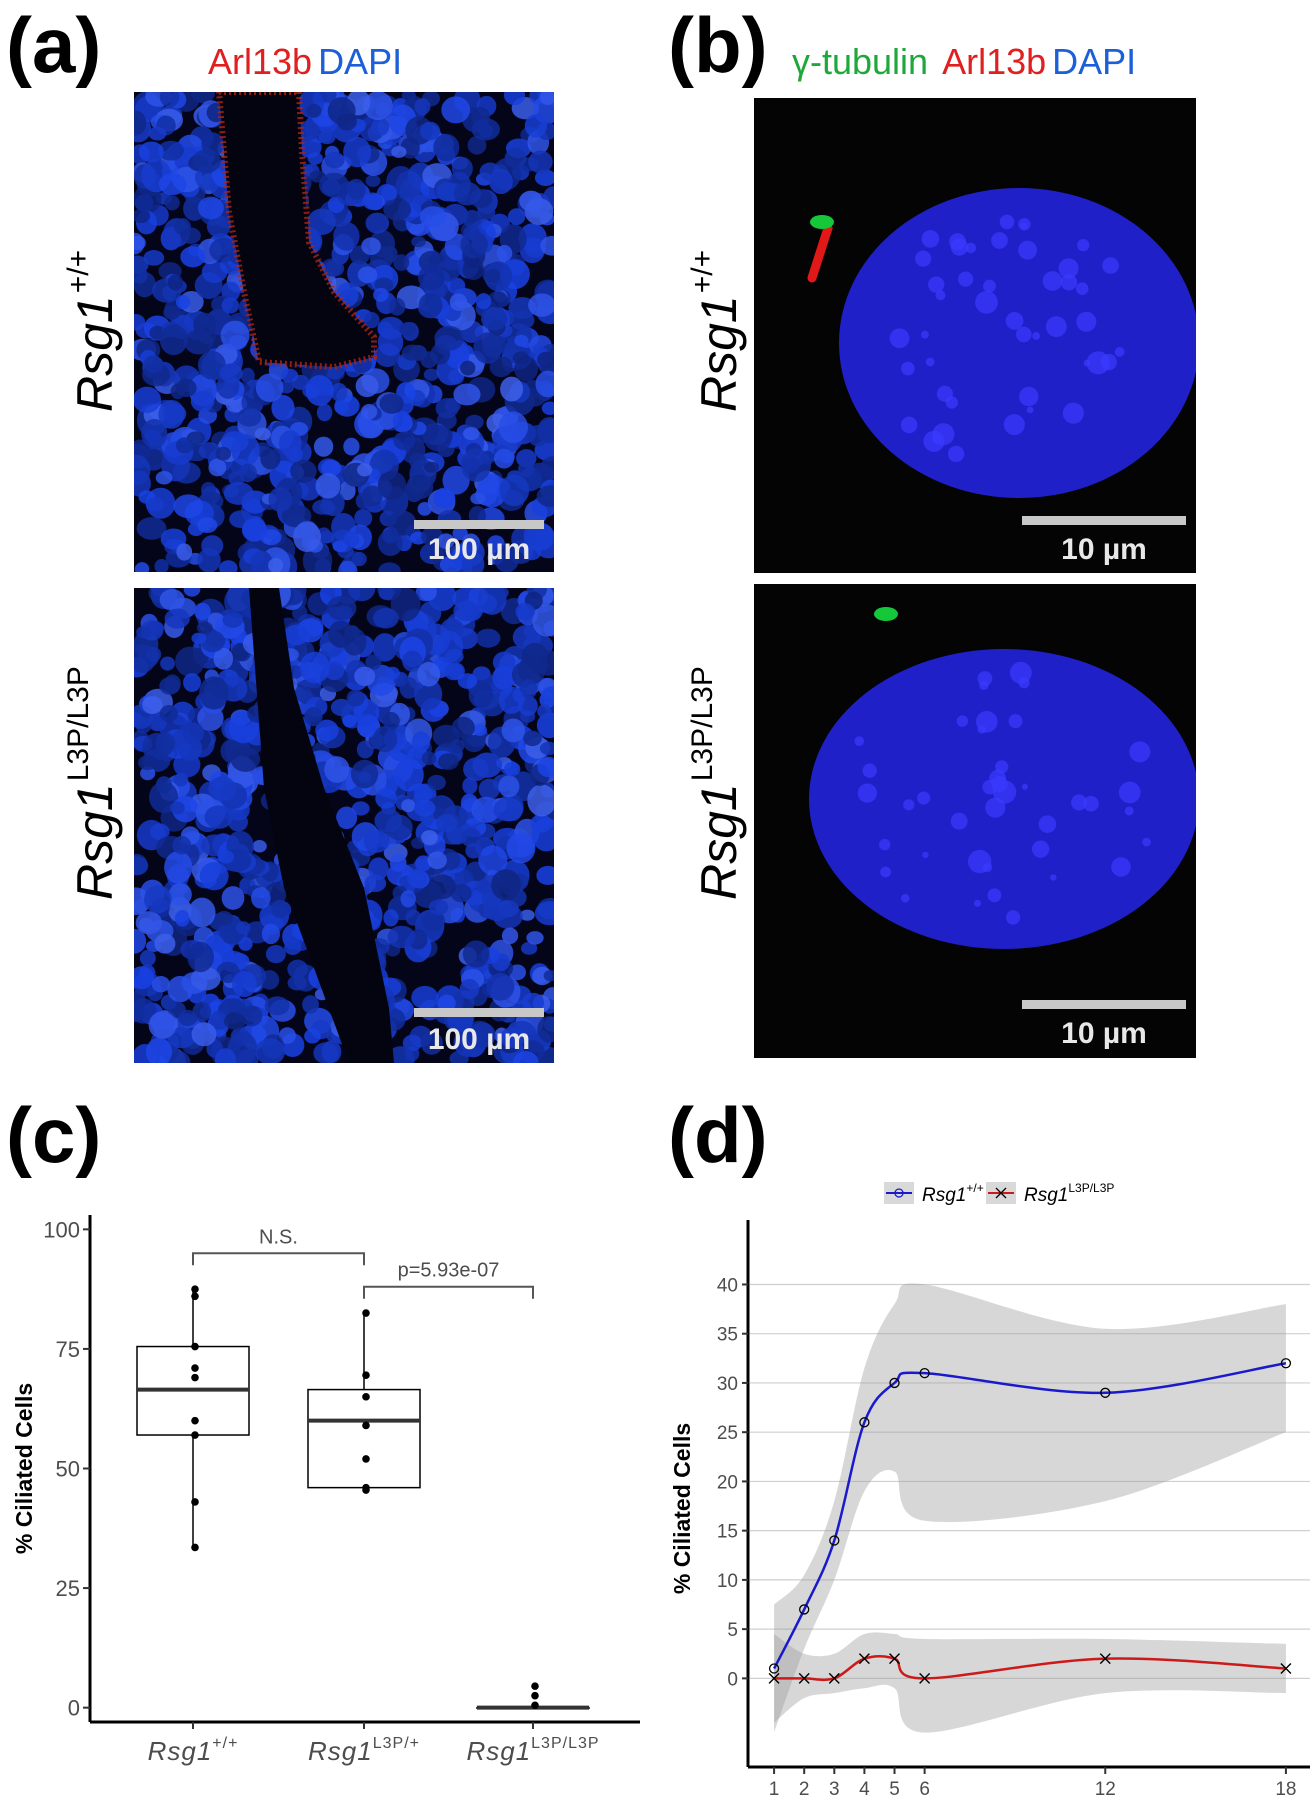 Image resolution: width=1315 pixels, height=1800 pixels. I want to click on y-tick-label: 35, so click(727, 1335).